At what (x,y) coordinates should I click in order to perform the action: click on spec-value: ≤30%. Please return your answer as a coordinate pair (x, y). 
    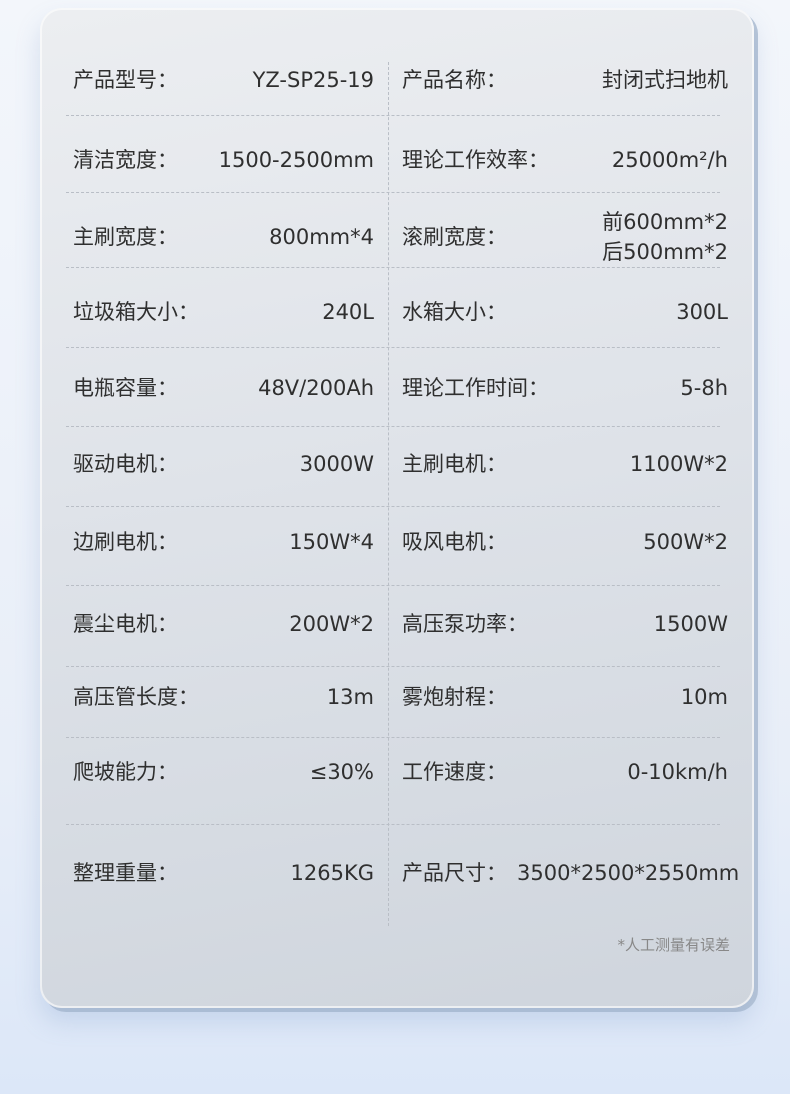
    Looking at the image, I should click on (341, 772).